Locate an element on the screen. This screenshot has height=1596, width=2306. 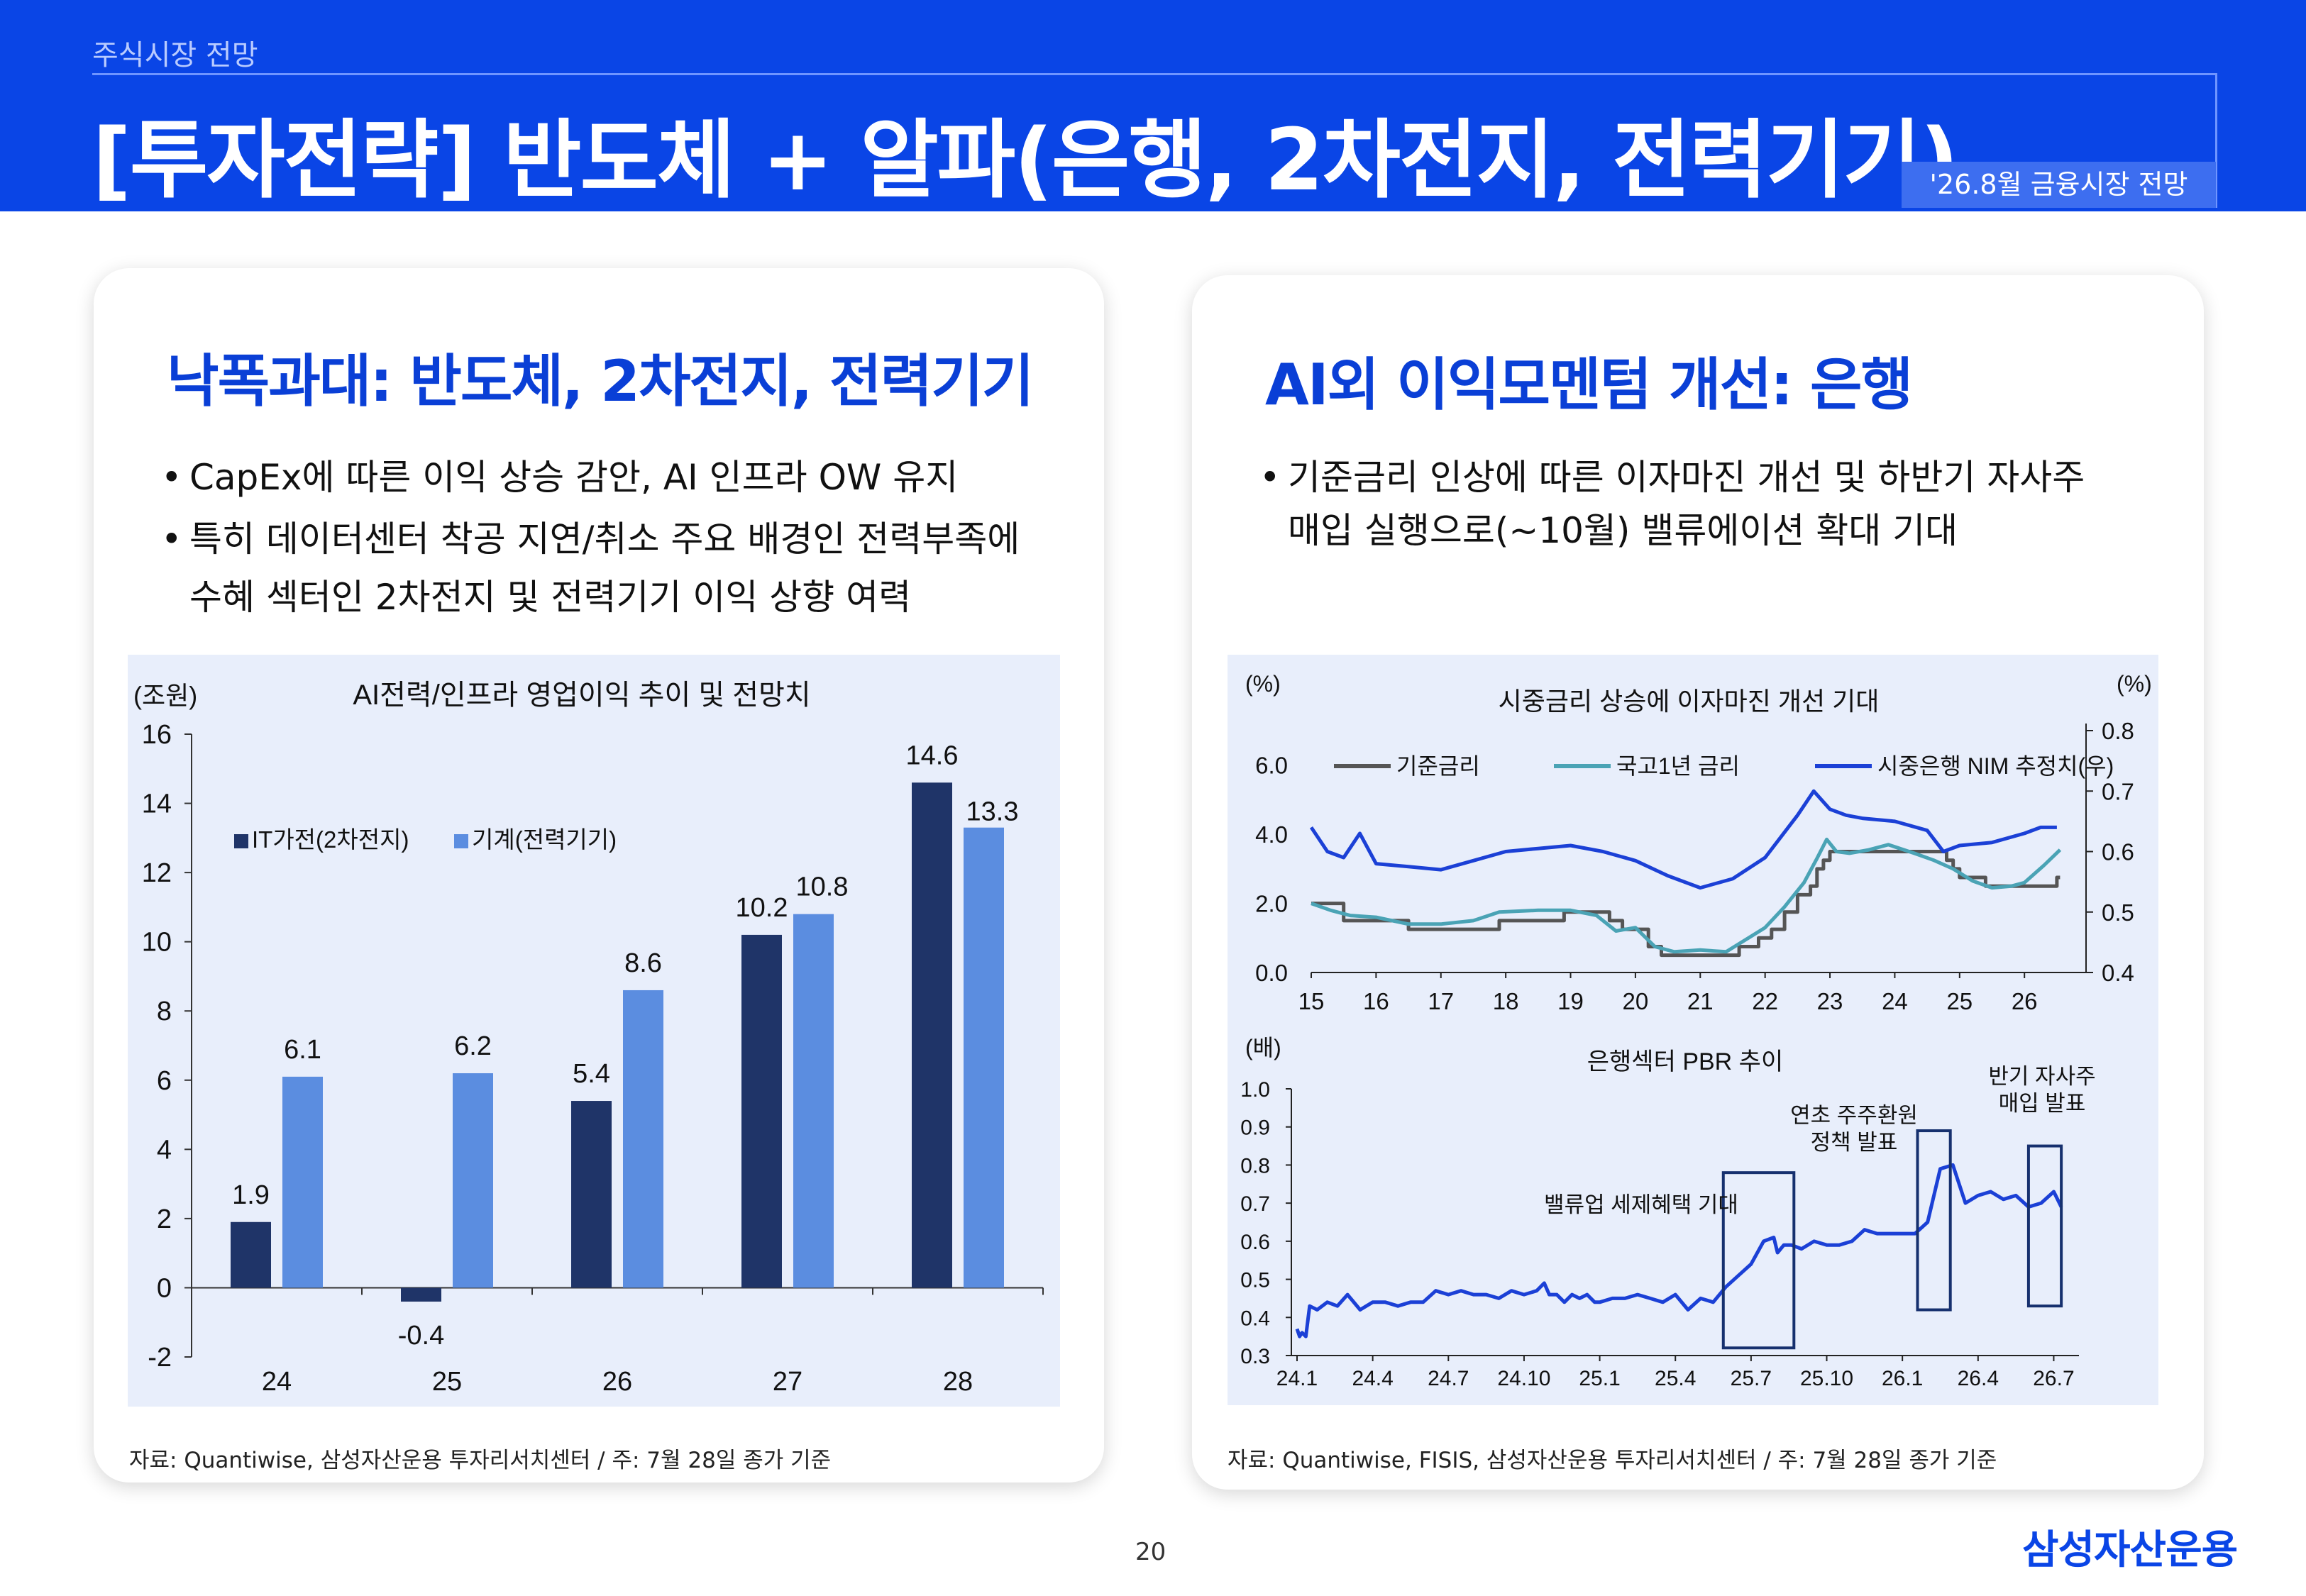
right-y-tick-label: 0.6 is located at coordinates (2118, 852).